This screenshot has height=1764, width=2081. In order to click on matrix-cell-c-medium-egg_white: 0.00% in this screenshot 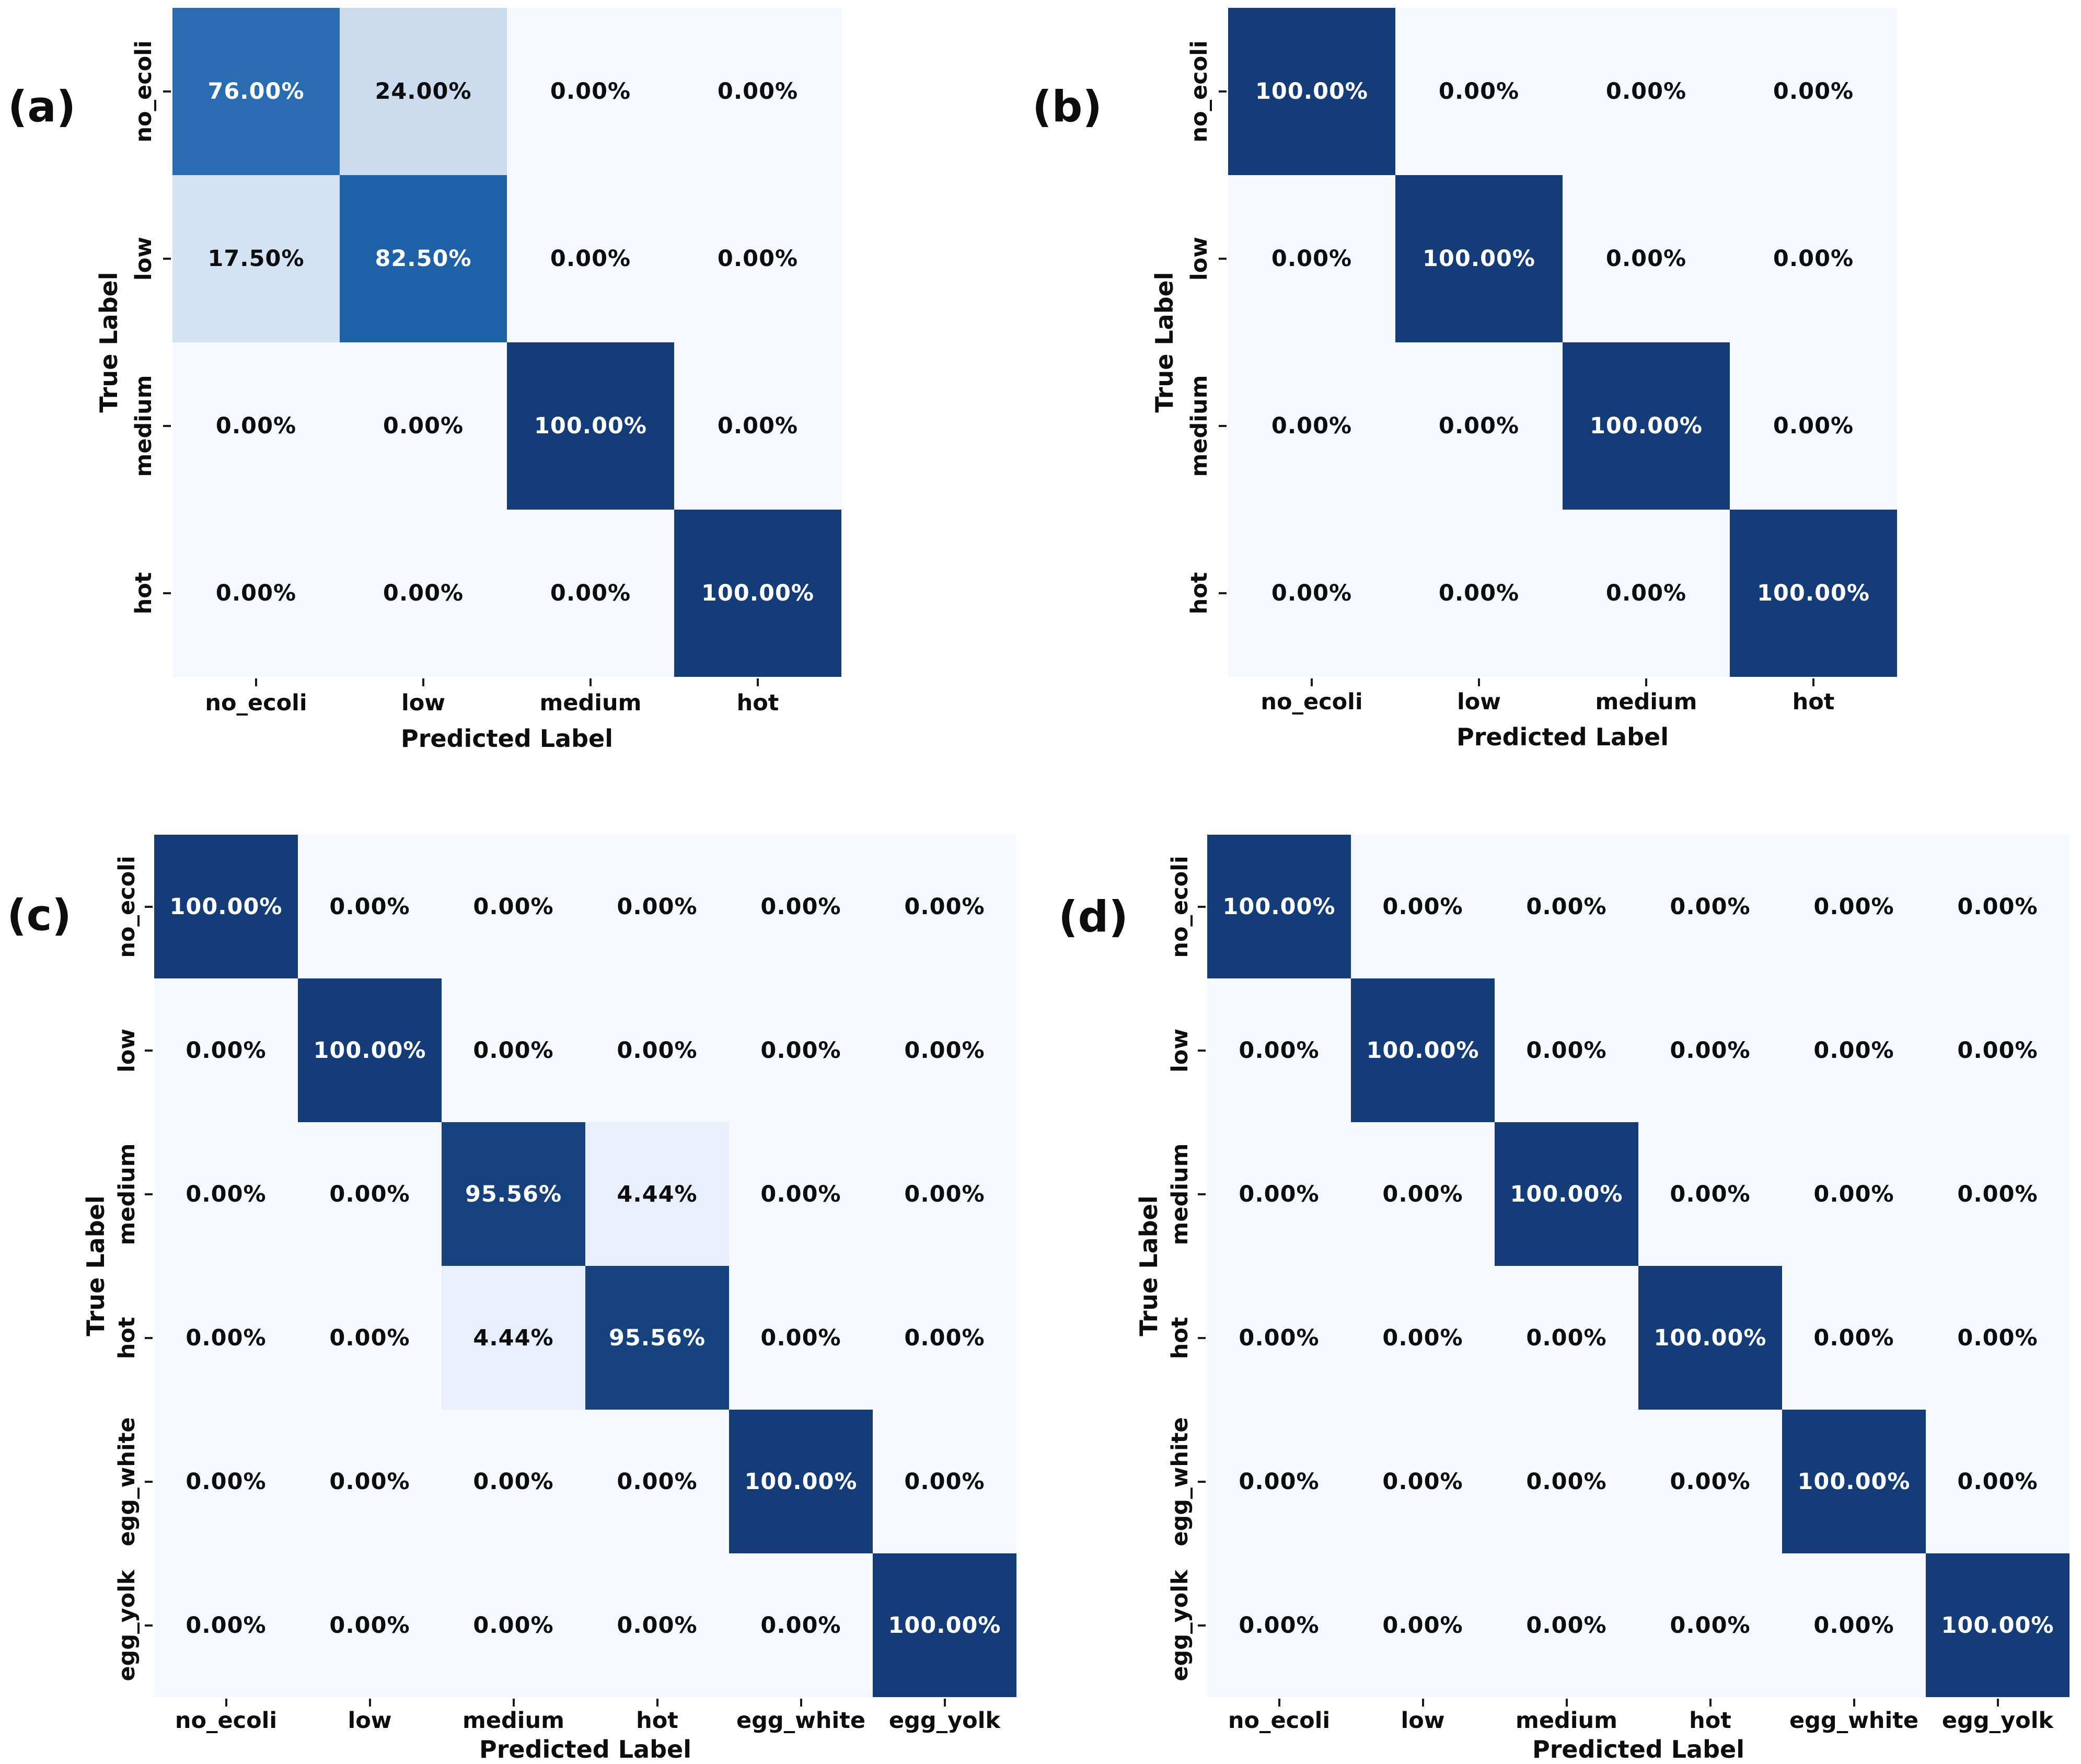, I will do `click(801, 1194)`.